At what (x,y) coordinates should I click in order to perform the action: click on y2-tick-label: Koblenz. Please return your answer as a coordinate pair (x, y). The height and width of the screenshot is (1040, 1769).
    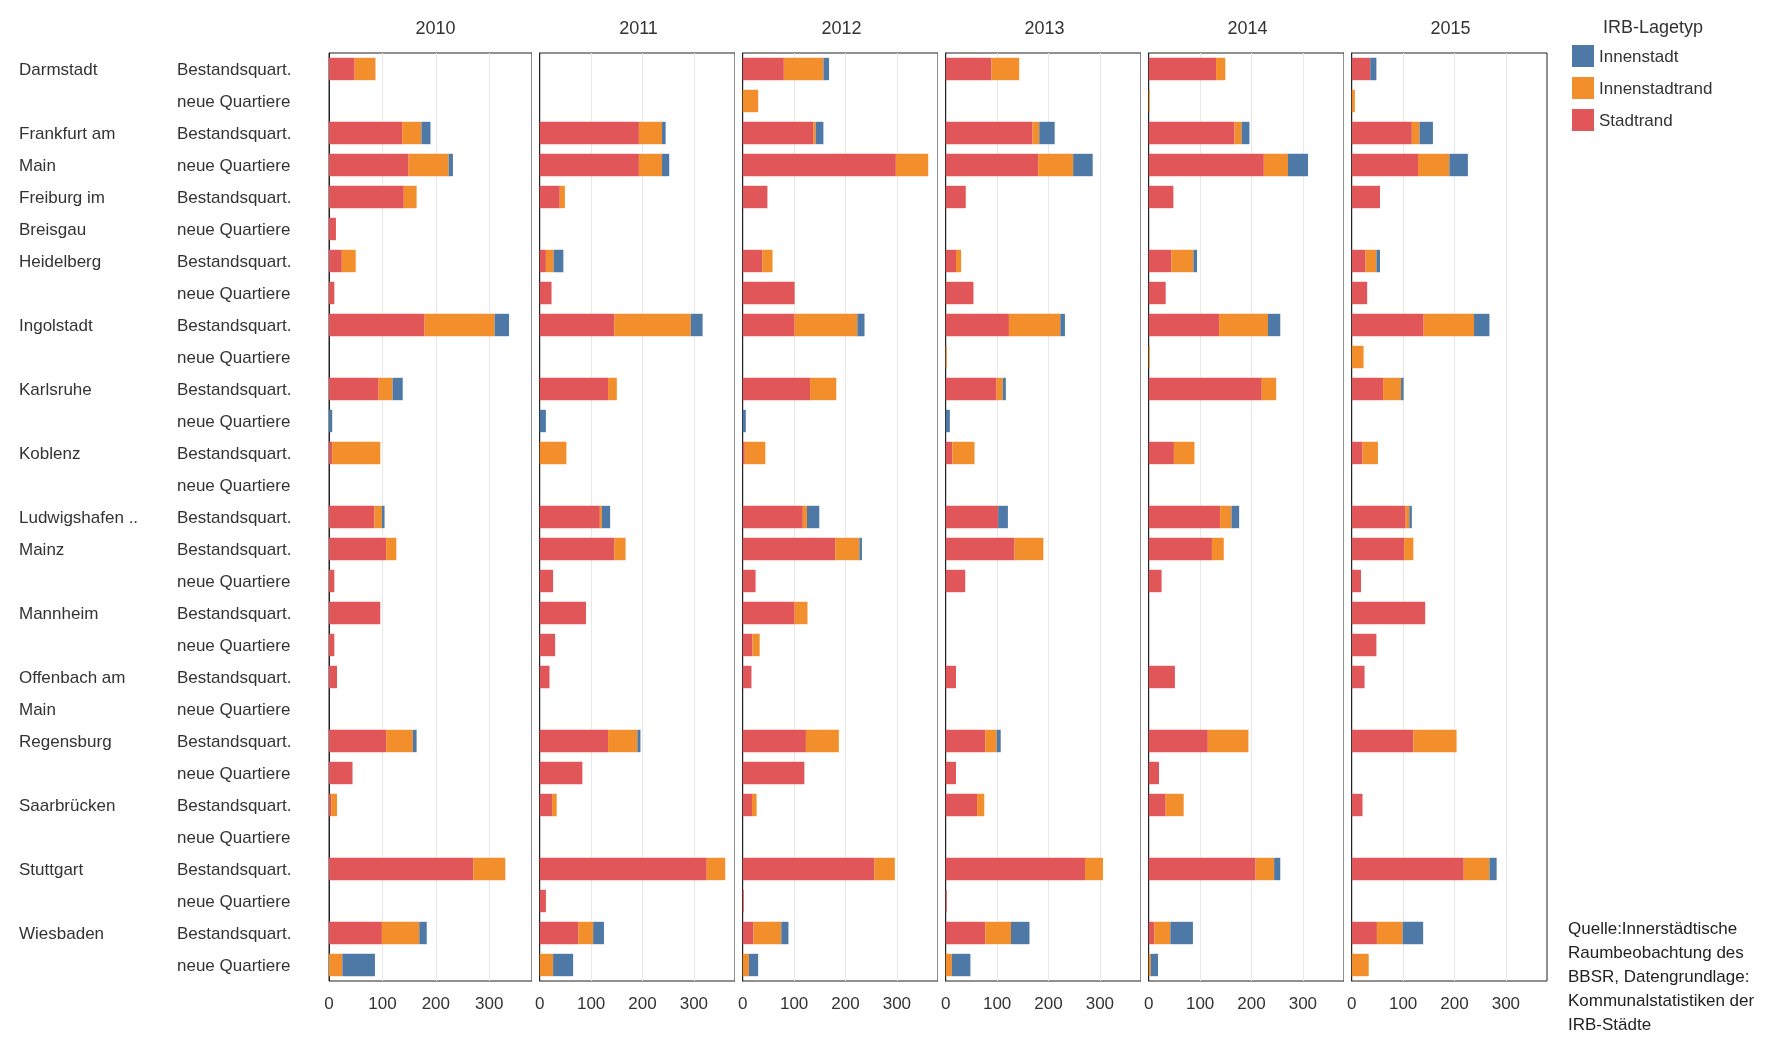
    Looking at the image, I should click on (50, 453).